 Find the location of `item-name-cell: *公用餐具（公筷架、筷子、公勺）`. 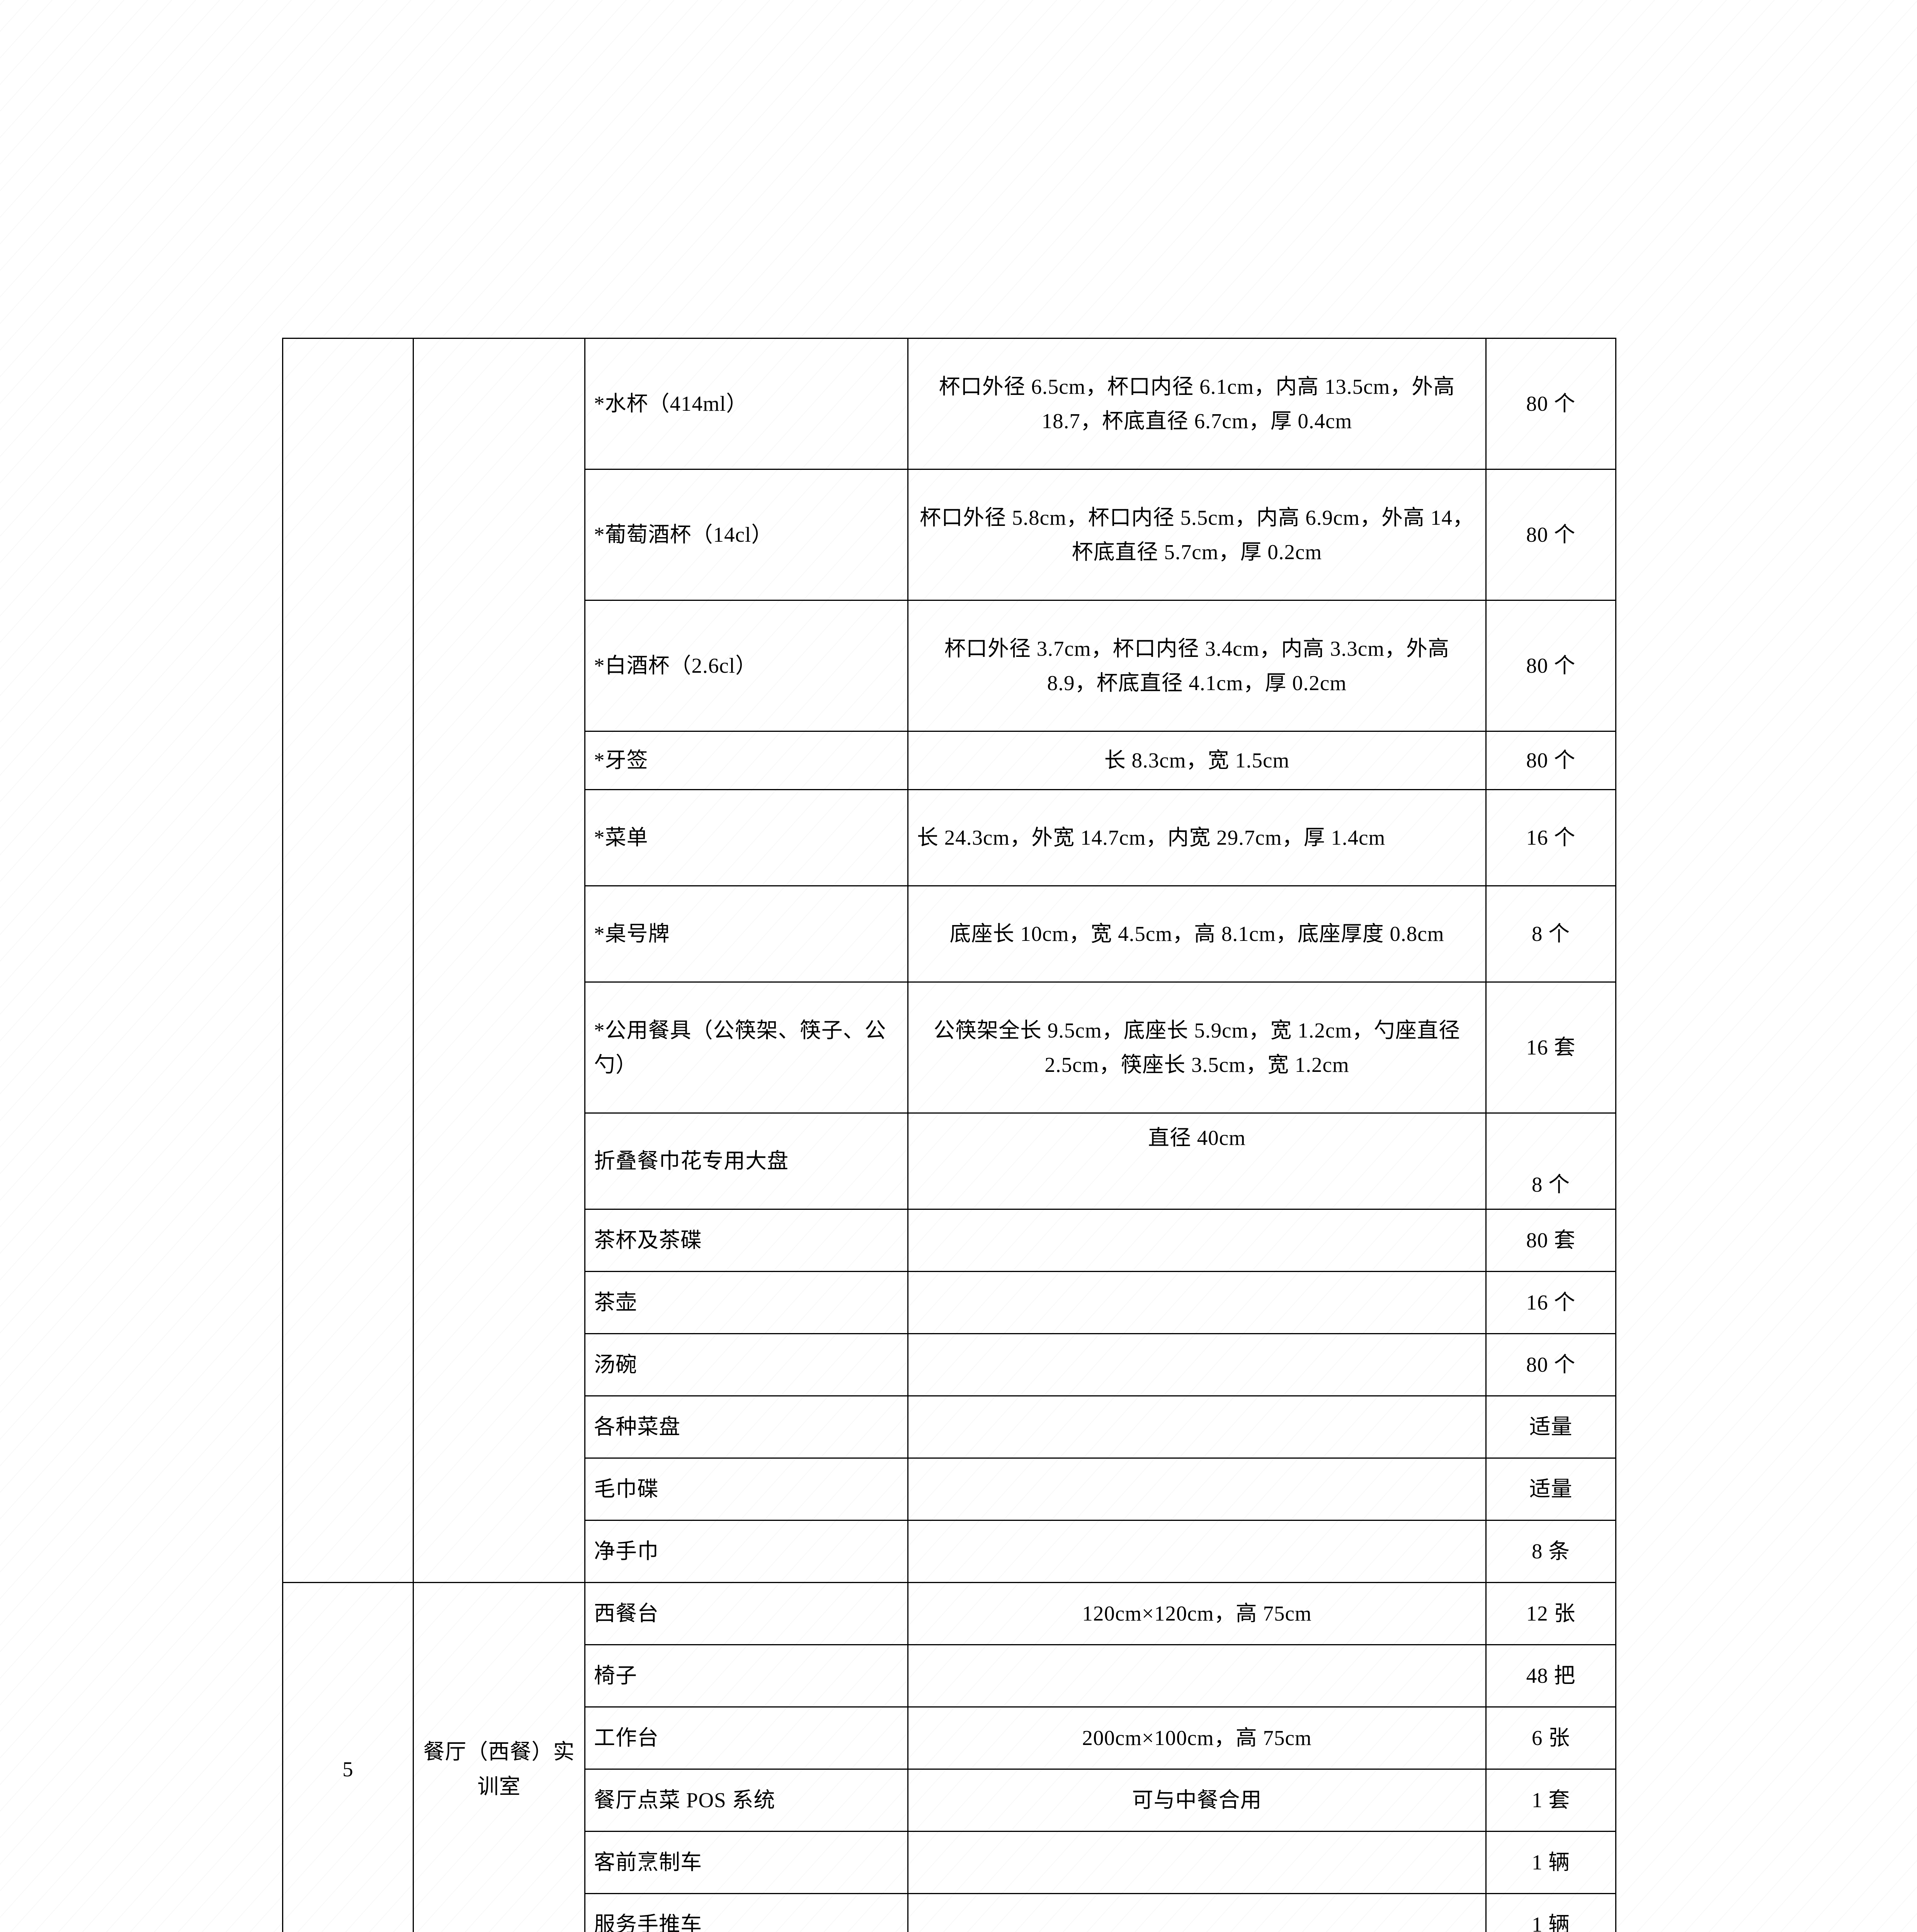

item-name-cell: *公用餐具（公筷架、筷子、公勺） is located at coordinates (746, 1048).